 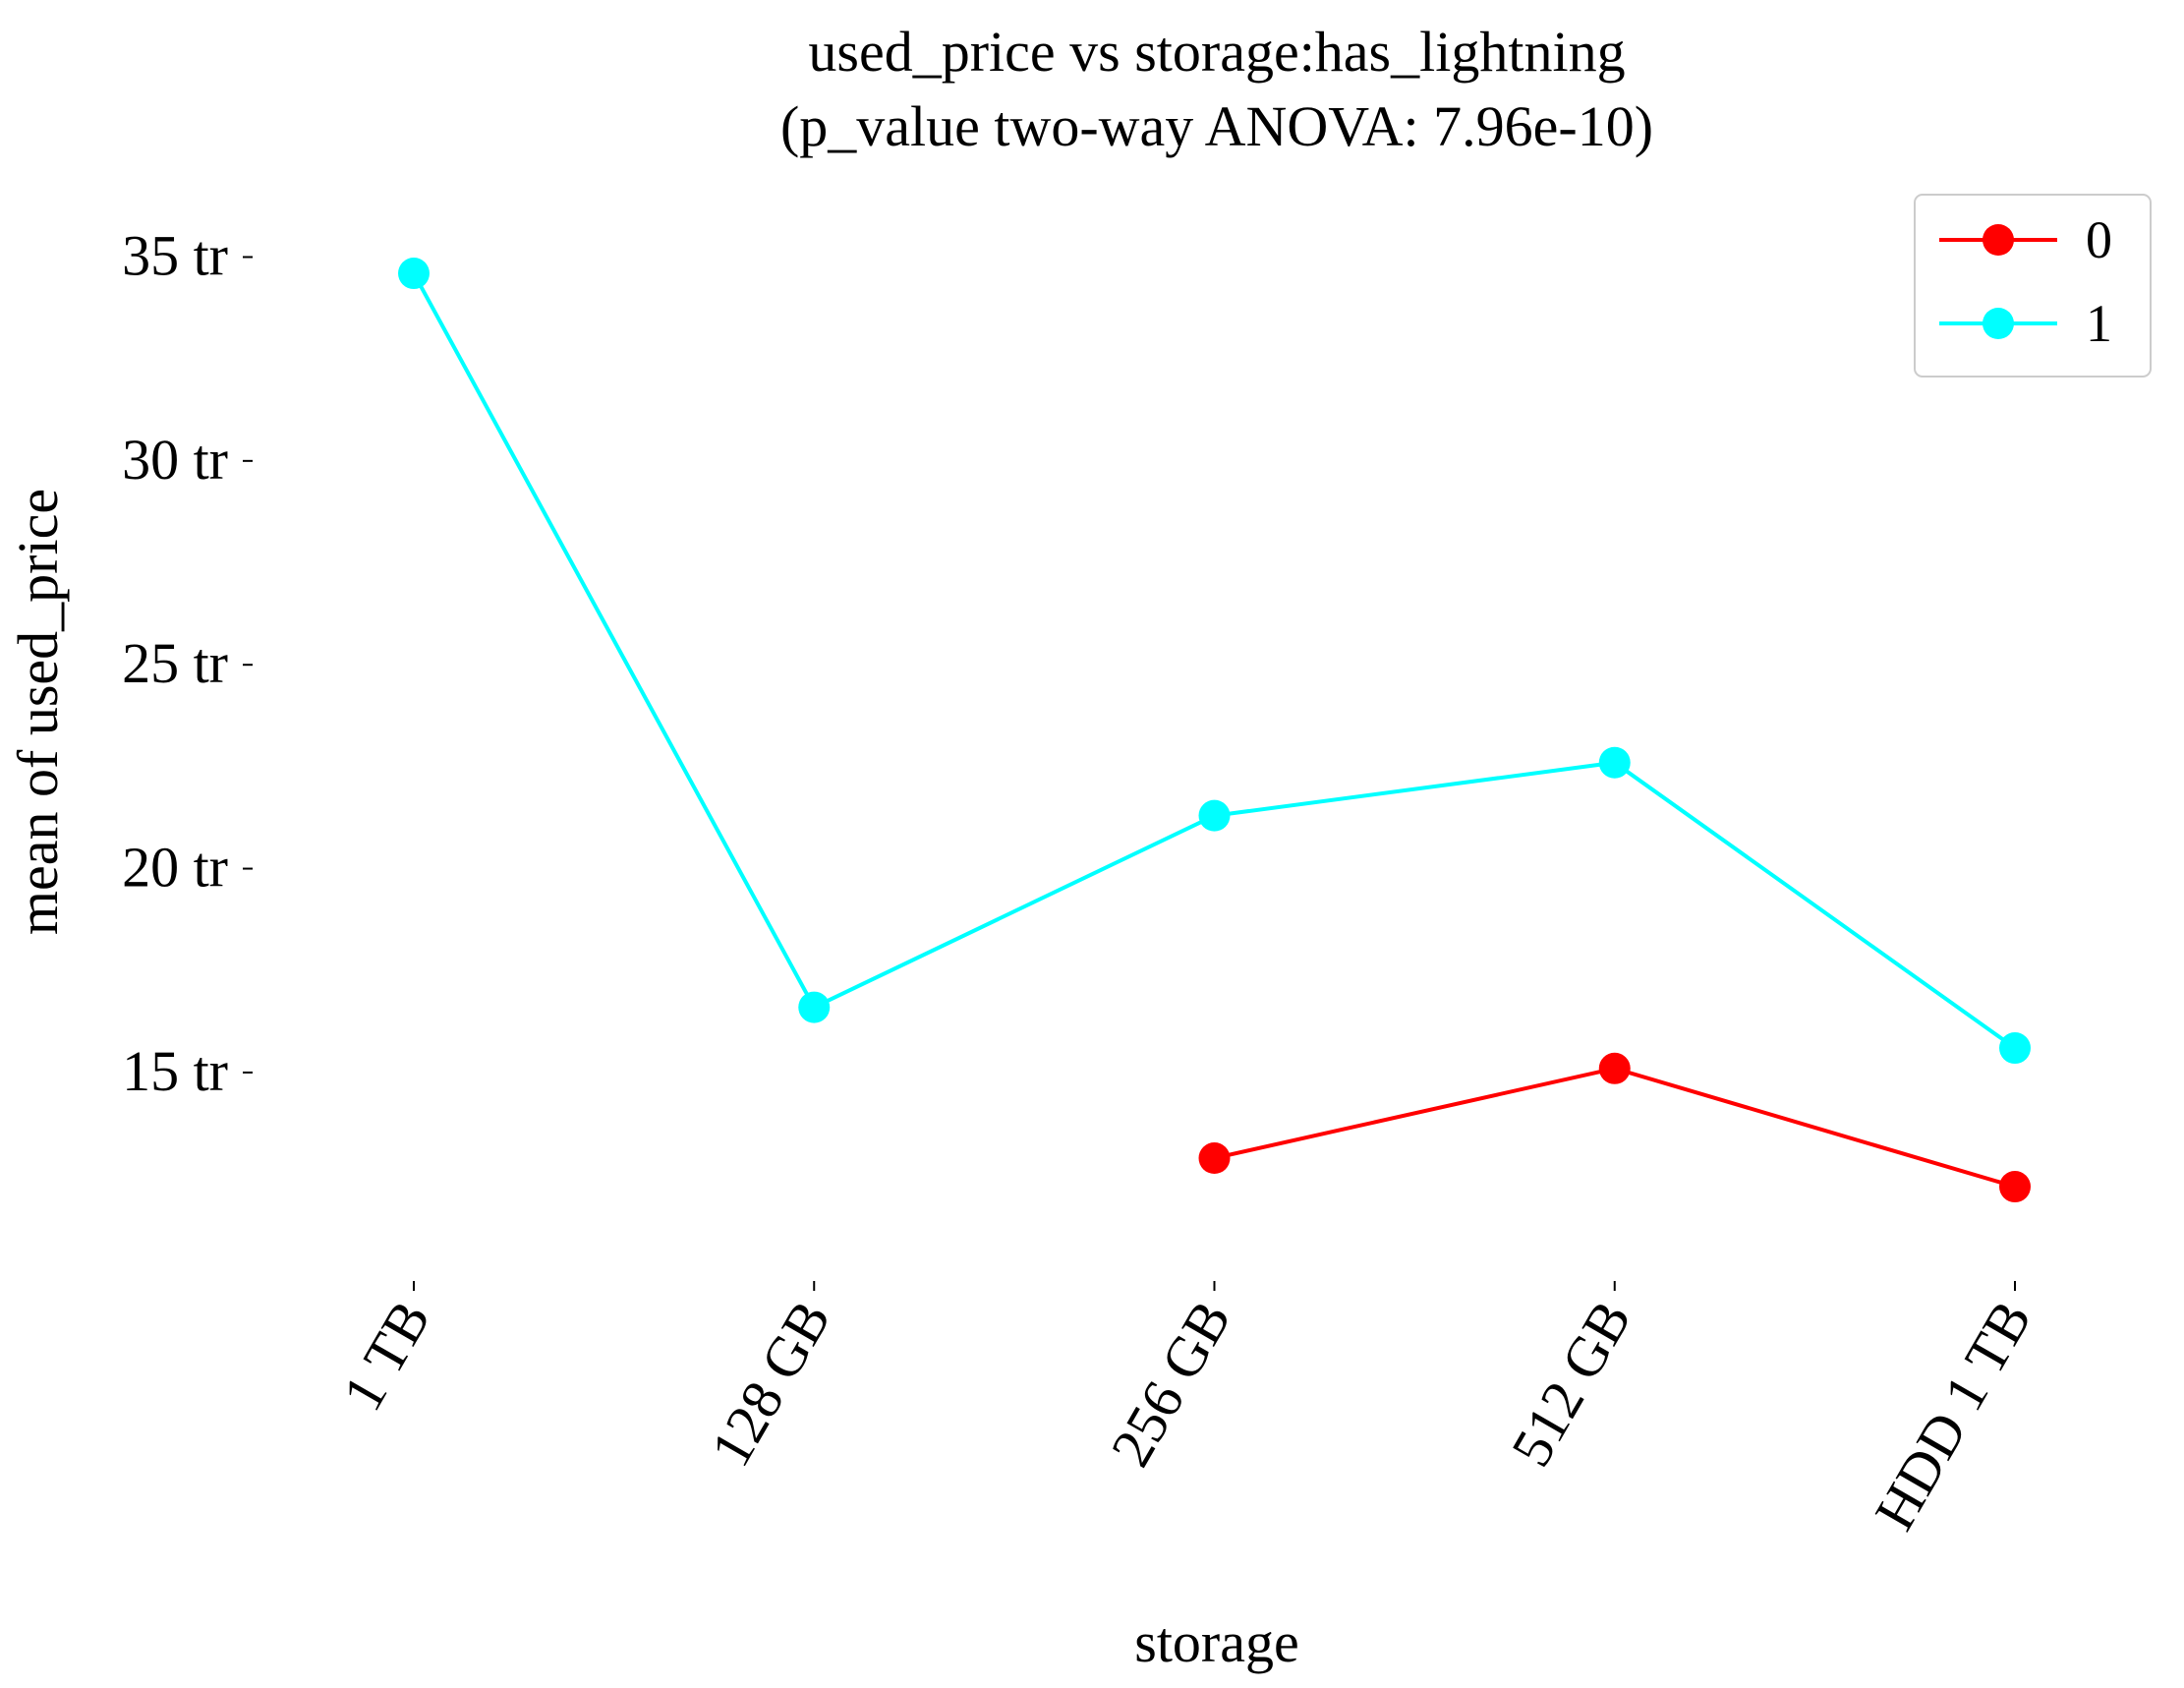 I want to click on x-tick-label: HDD 1 TB, so click(x=1953, y=1415).